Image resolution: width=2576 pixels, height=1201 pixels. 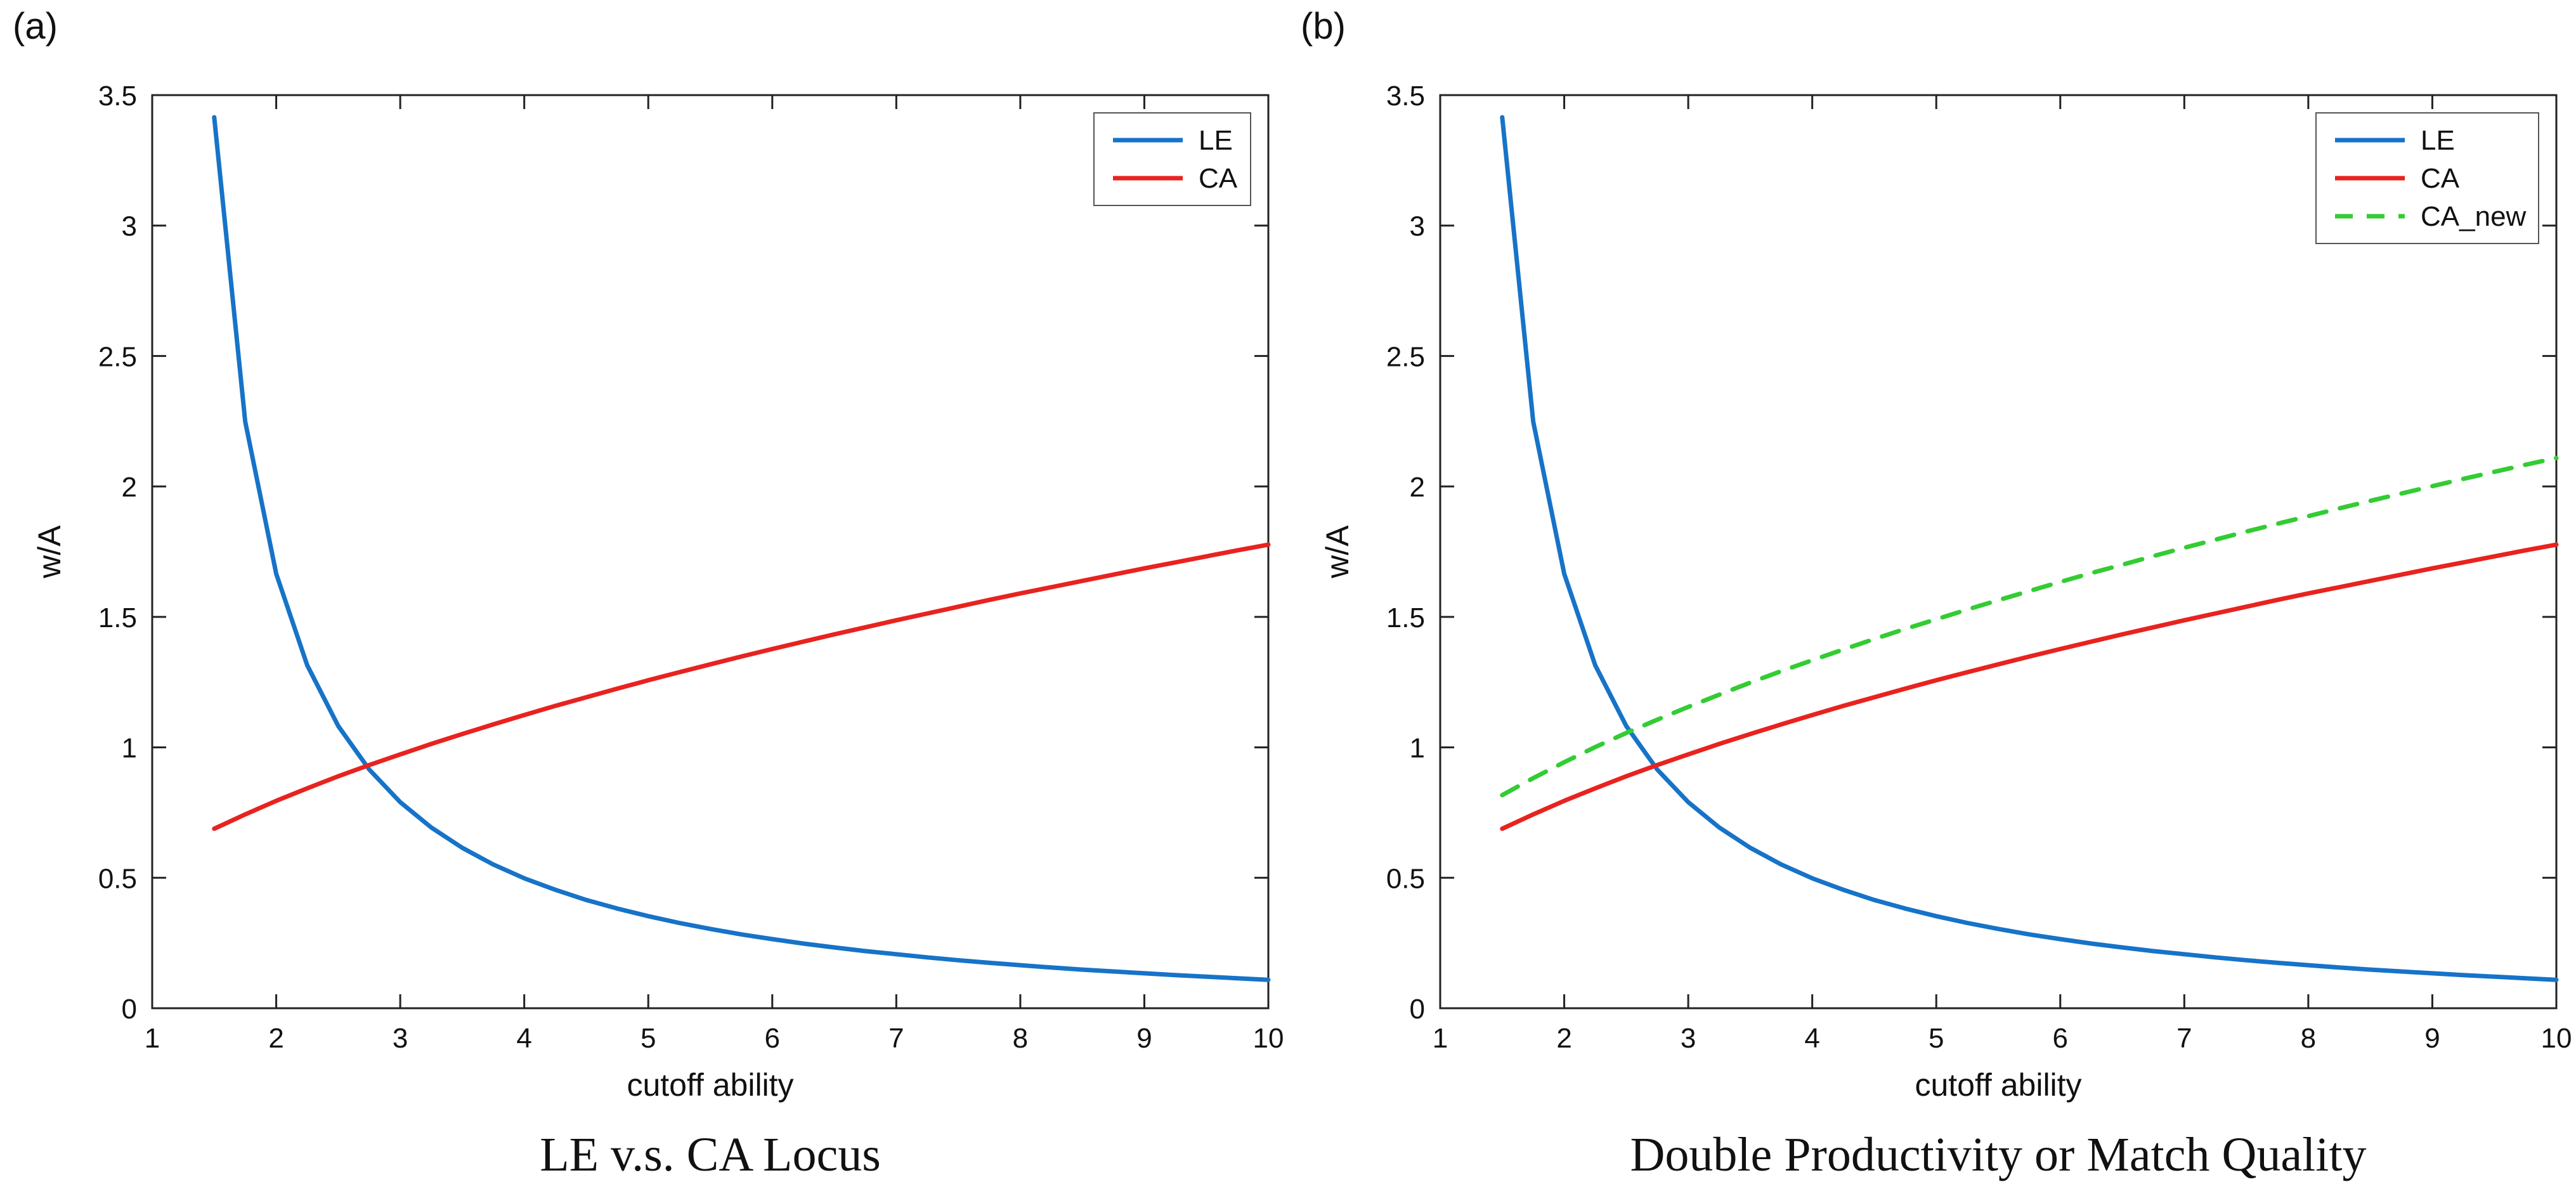 What do you see at coordinates (1172, 159) in the screenshot?
I see `legend-box` at bounding box center [1172, 159].